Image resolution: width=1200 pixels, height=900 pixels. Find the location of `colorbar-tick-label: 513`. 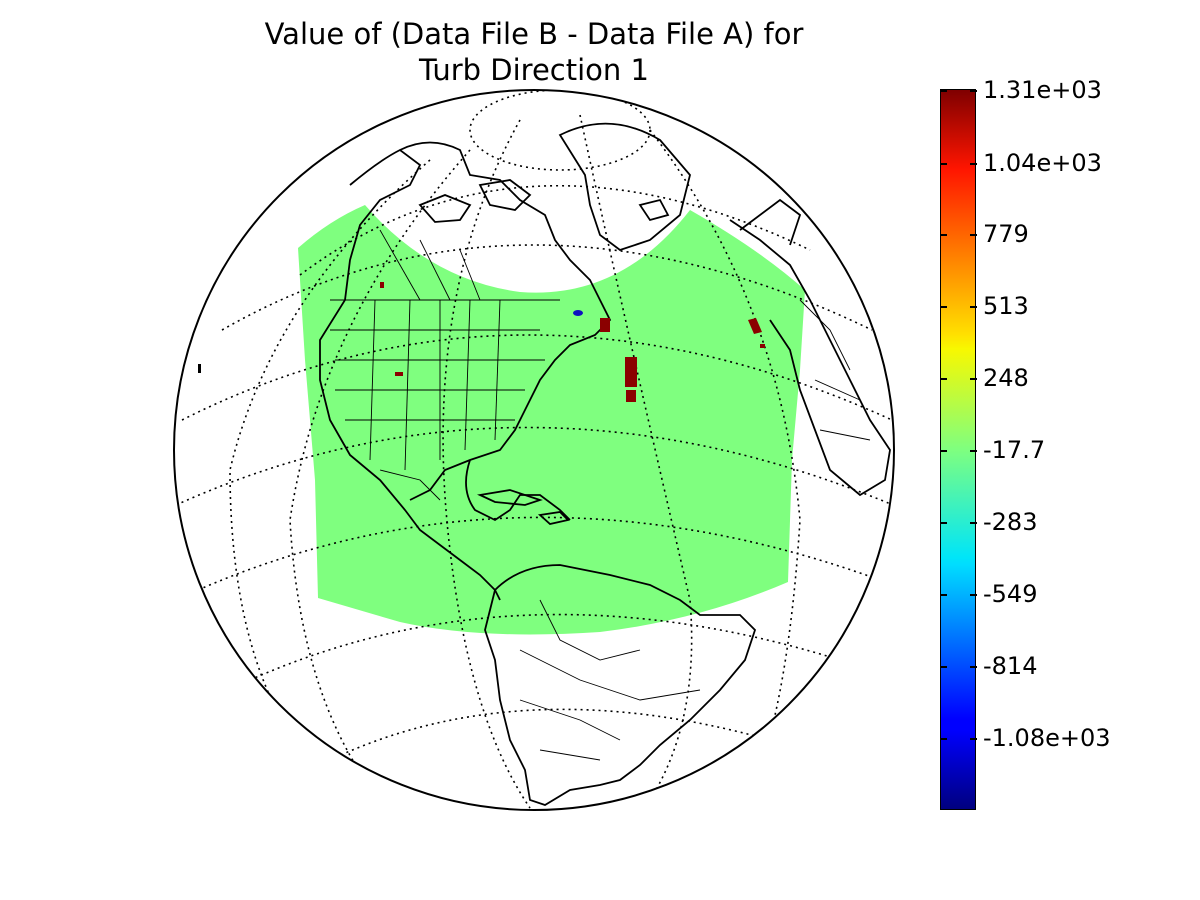

colorbar-tick-label: 513 is located at coordinates (1006, 306).